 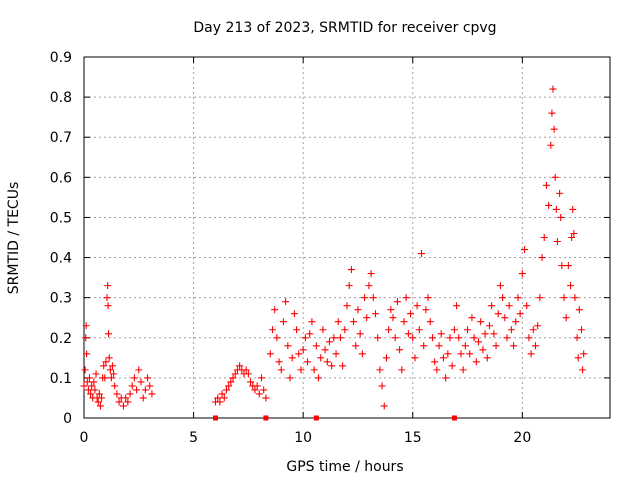 I want to click on y-tick-label: 0.5, so click(x=61, y=218).